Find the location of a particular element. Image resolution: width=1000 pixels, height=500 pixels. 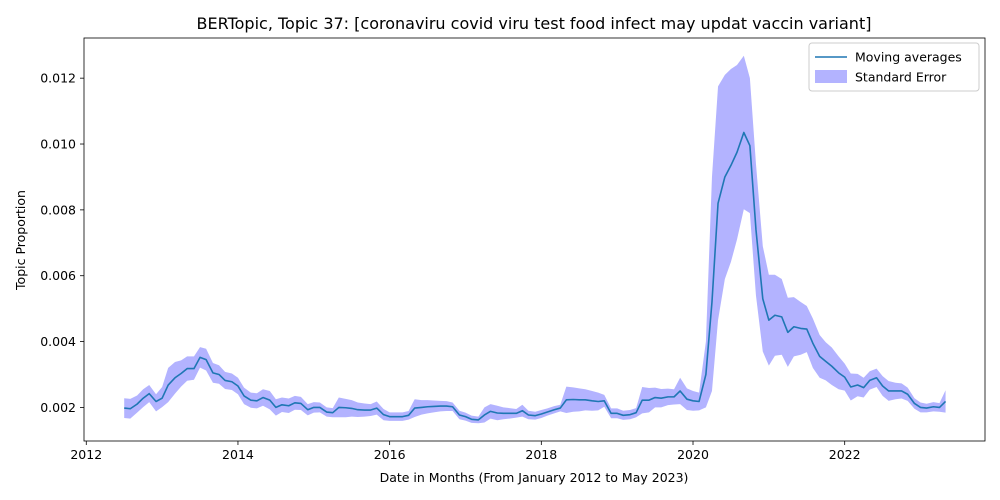

legend-label-moving-averages: Moving averages is located at coordinates (908, 57).